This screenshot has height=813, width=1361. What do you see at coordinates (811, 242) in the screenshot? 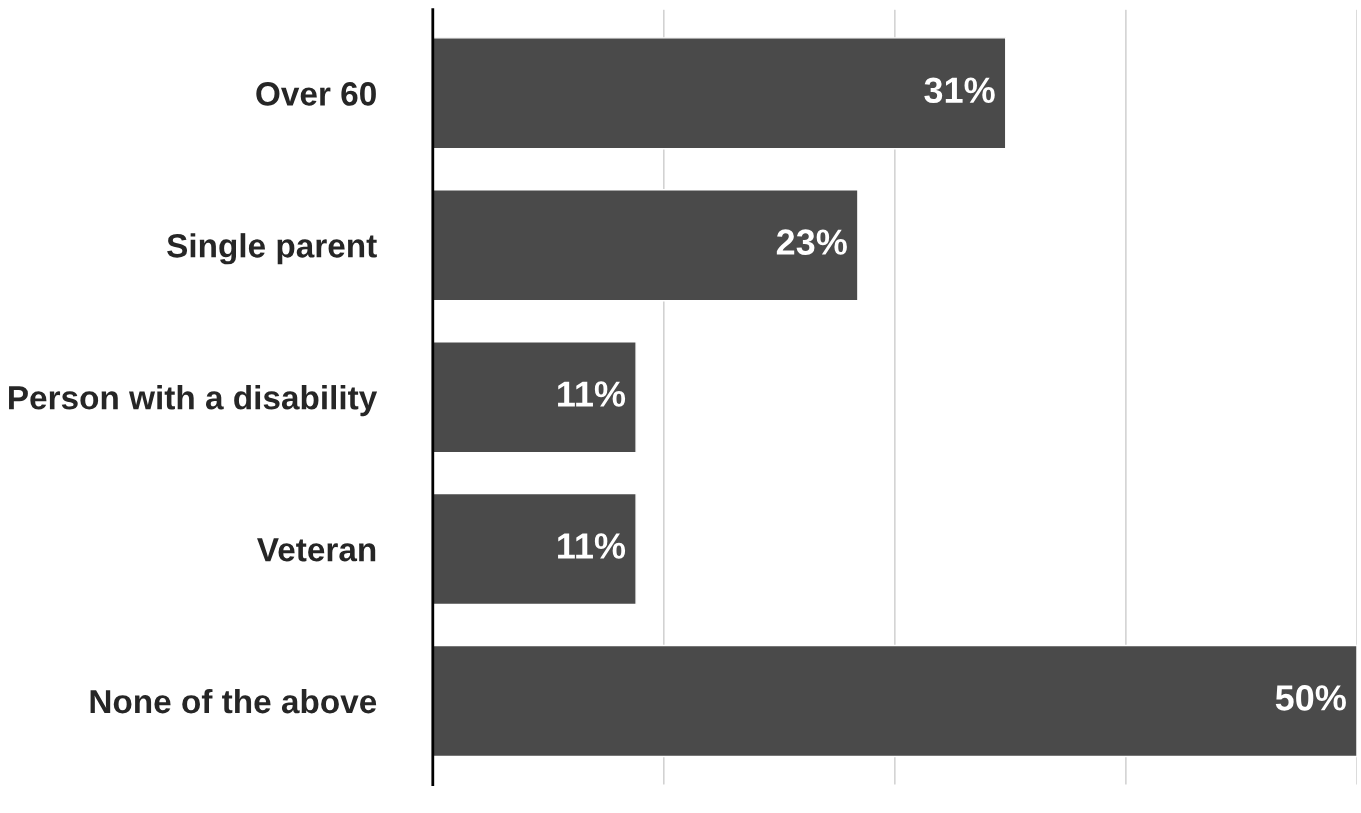
I see `data-label: 23%` at bounding box center [811, 242].